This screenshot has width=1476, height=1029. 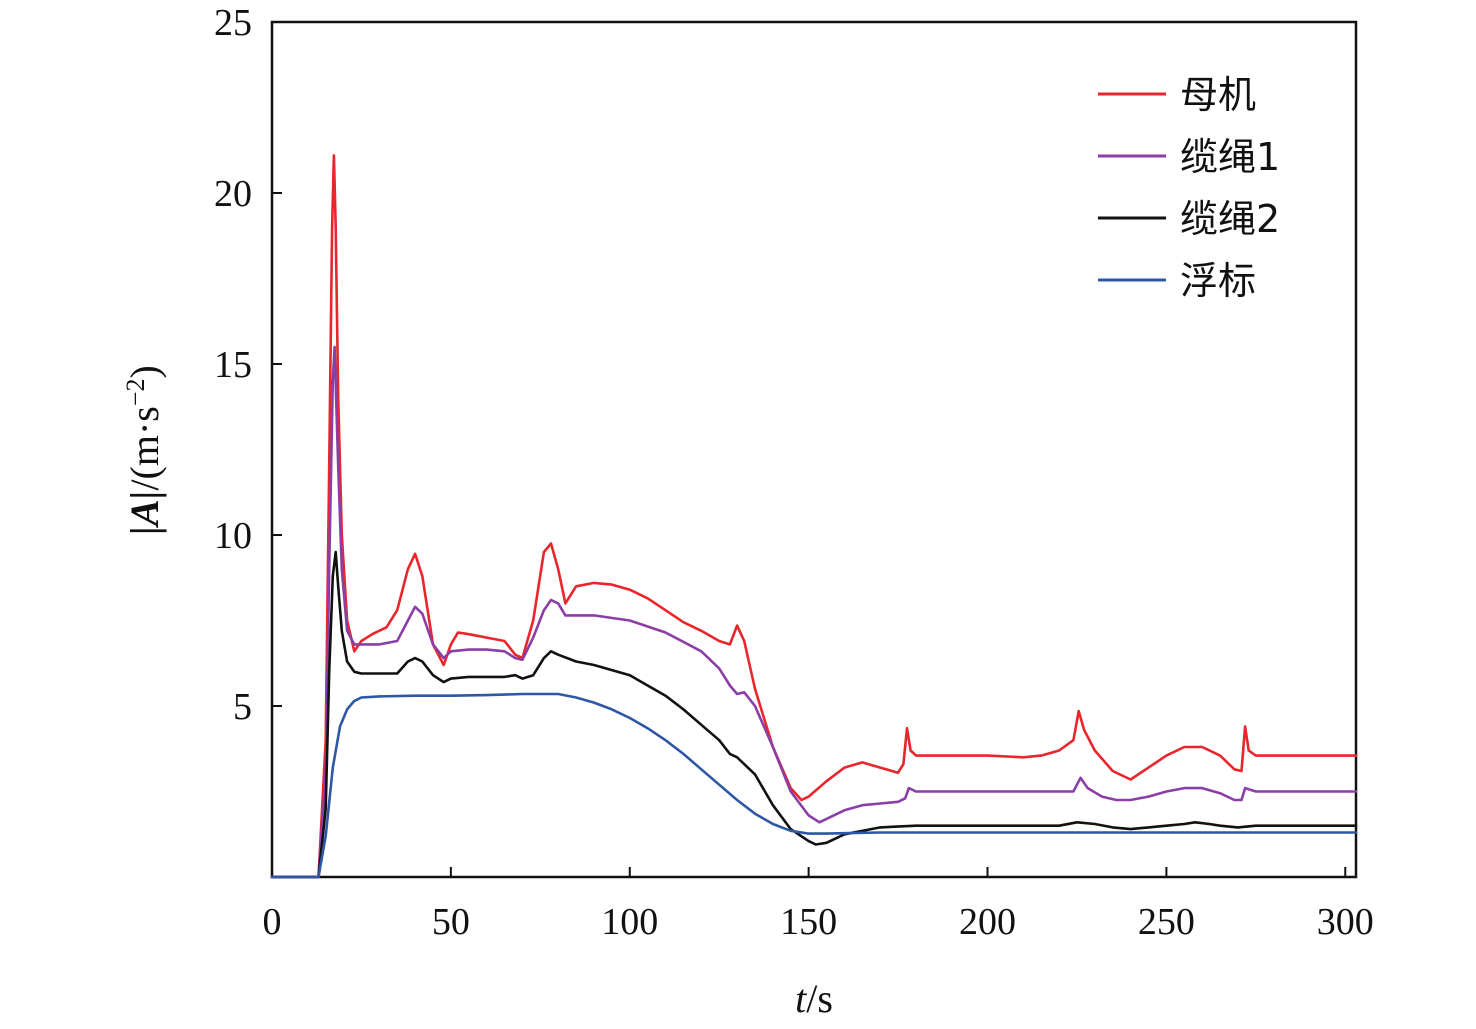 What do you see at coordinates (1218, 95) in the screenshot?
I see `legend-label: 母机` at bounding box center [1218, 95].